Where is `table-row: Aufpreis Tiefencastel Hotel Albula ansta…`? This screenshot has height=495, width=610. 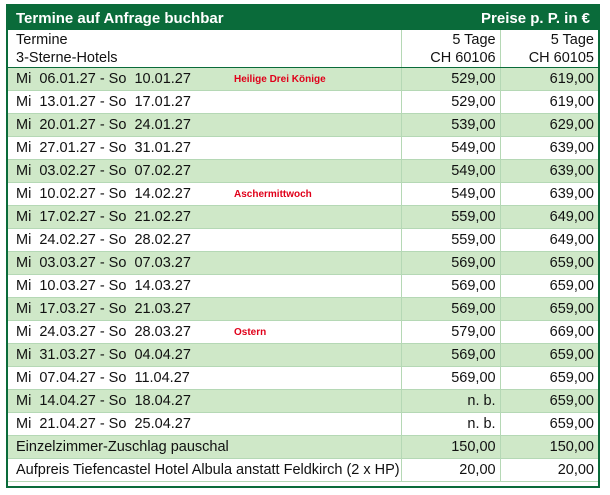
table-row: Aufpreis Tiefencastel Hotel Albula ansta… is located at coordinates (303, 470).